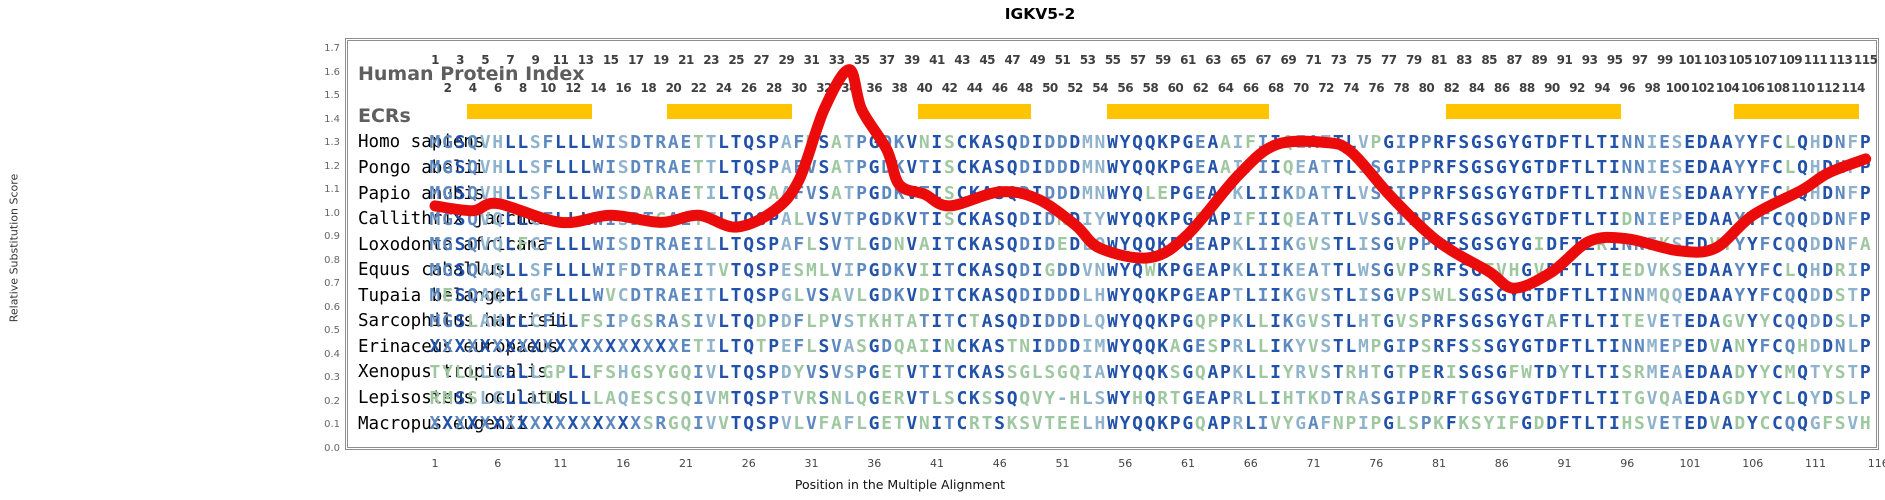  I want to click on residue: M, so click(1652, 347).